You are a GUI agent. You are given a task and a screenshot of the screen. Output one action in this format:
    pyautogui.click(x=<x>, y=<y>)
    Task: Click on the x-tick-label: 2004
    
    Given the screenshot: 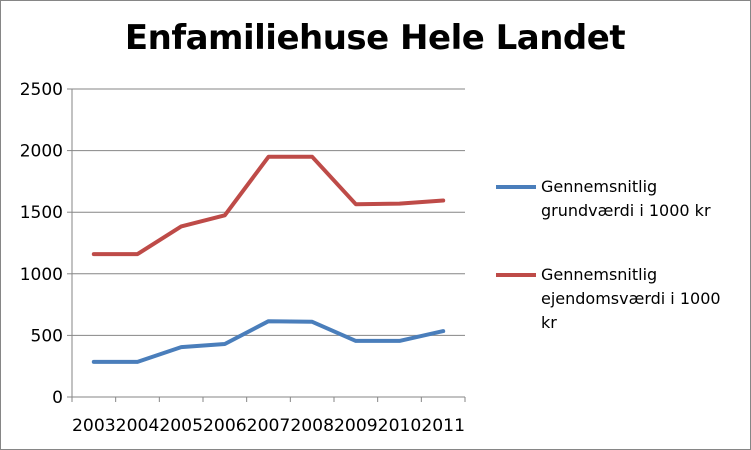 What is the action you would take?
    pyautogui.click(x=138, y=426)
    